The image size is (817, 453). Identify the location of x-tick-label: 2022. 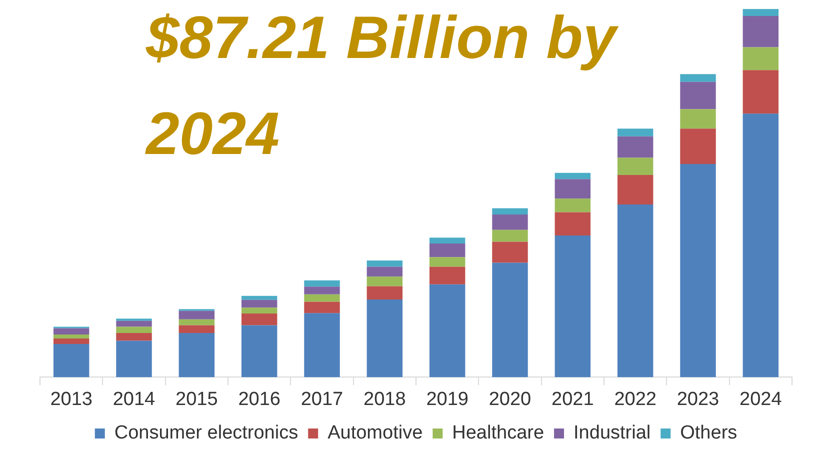
(635, 399).